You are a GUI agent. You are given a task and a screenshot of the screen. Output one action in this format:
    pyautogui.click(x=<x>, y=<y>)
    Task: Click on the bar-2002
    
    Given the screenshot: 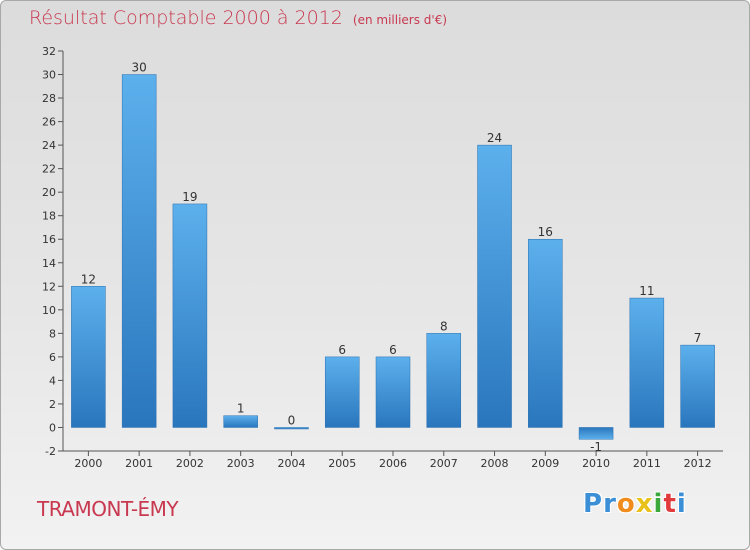 What is the action you would take?
    pyautogui.click(x=190, y=315)
    